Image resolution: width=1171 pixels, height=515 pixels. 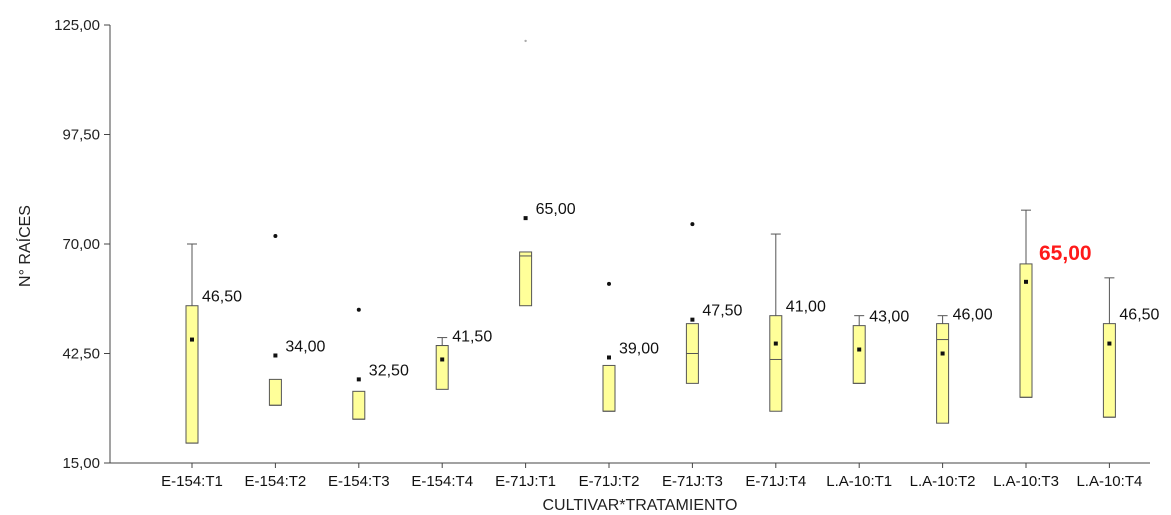 I want to click on box-group-e-71j-t3: 47,50, so click(x=714, y=303).